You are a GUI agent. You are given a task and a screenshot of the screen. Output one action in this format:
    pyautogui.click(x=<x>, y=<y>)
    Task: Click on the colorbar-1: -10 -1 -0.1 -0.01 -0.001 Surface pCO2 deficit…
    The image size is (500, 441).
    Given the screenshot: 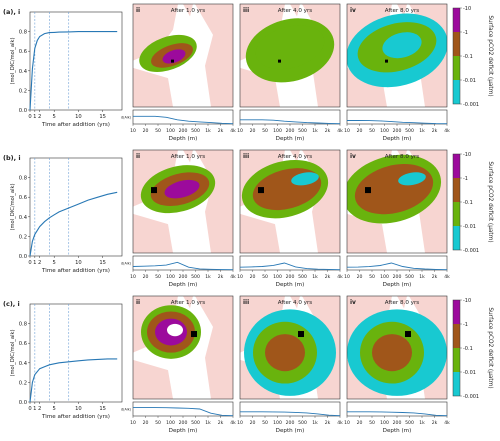 What is the action you would take?
    pyautogui.click(x=472, y=203)
    